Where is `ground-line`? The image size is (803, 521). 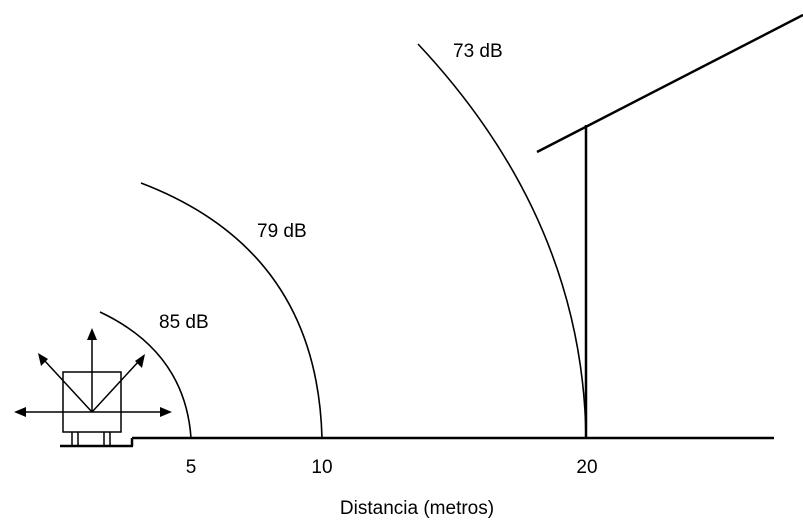
ground-line is located at coordinates (417, 442).